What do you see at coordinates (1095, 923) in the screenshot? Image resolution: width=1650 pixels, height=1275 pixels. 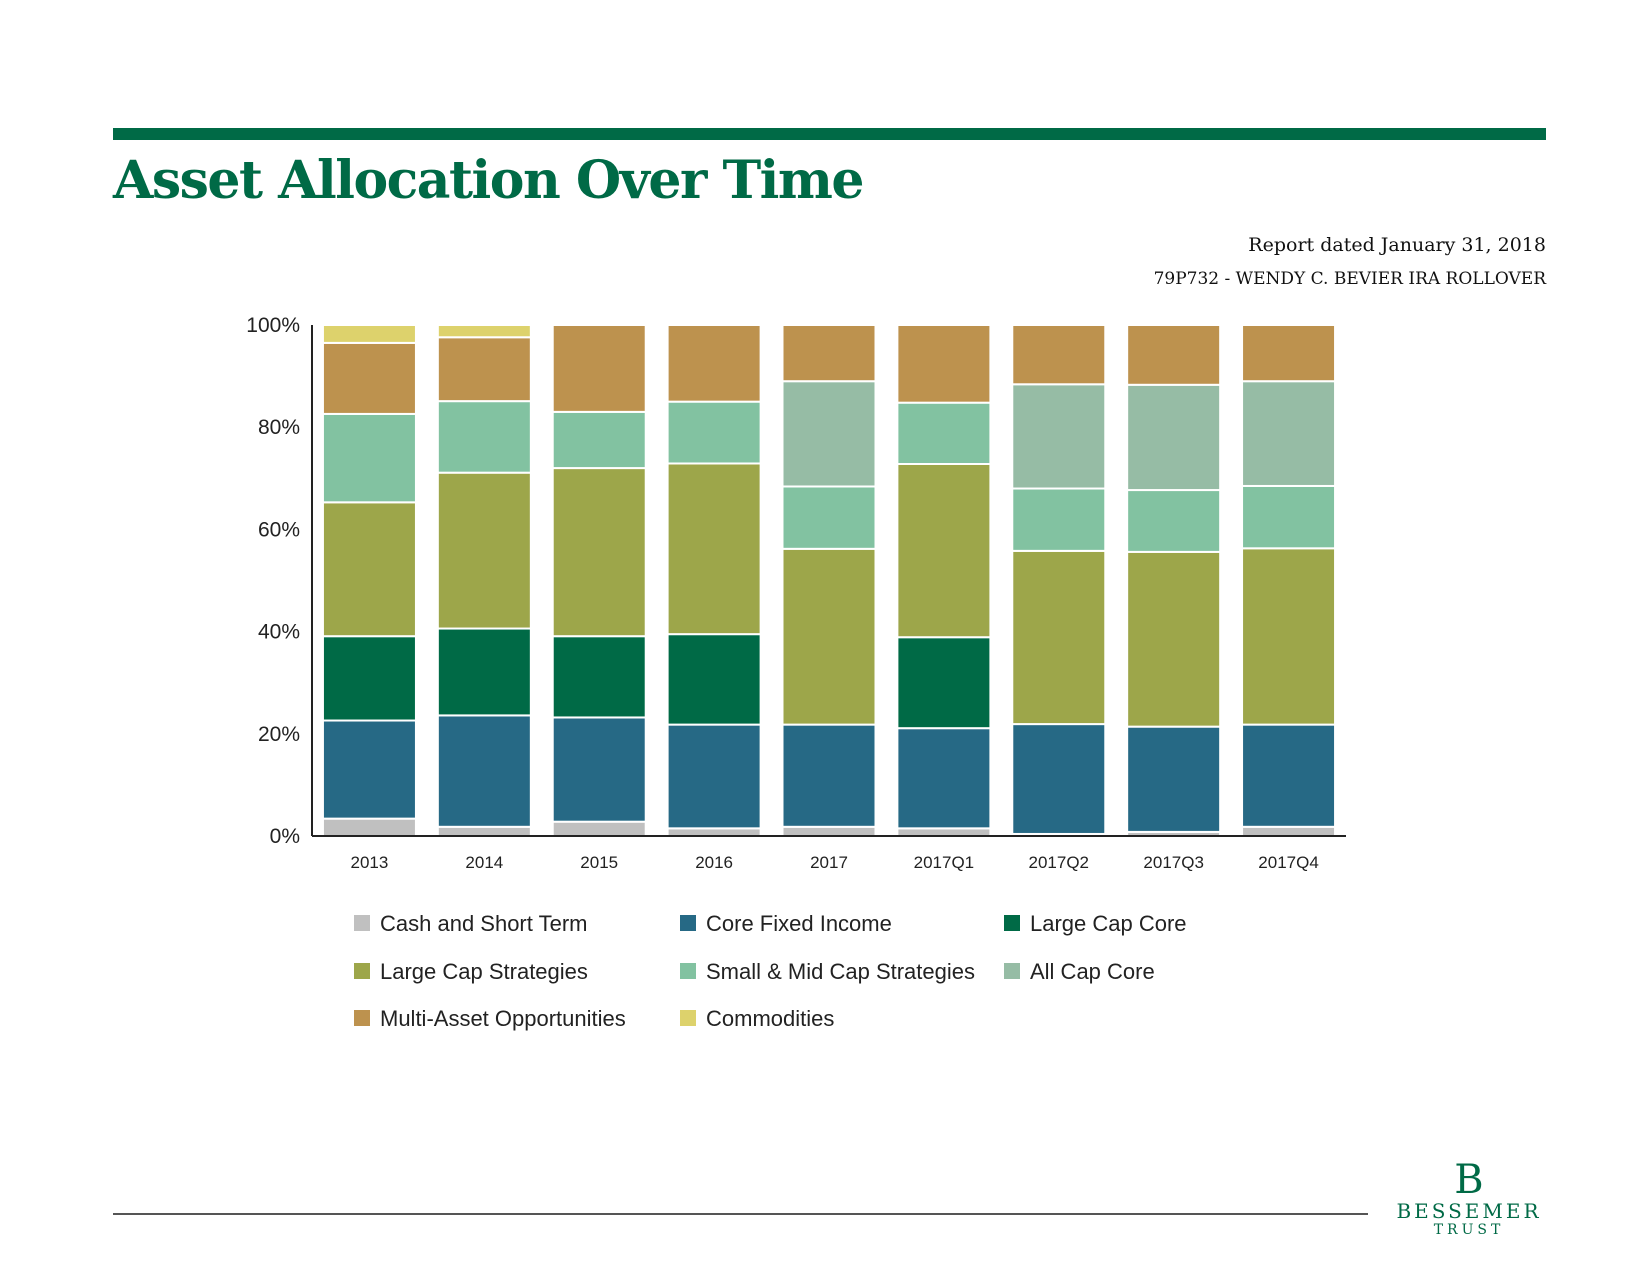 I see `legend-item: Large Cap Core` at bounding box center [1095, 923].